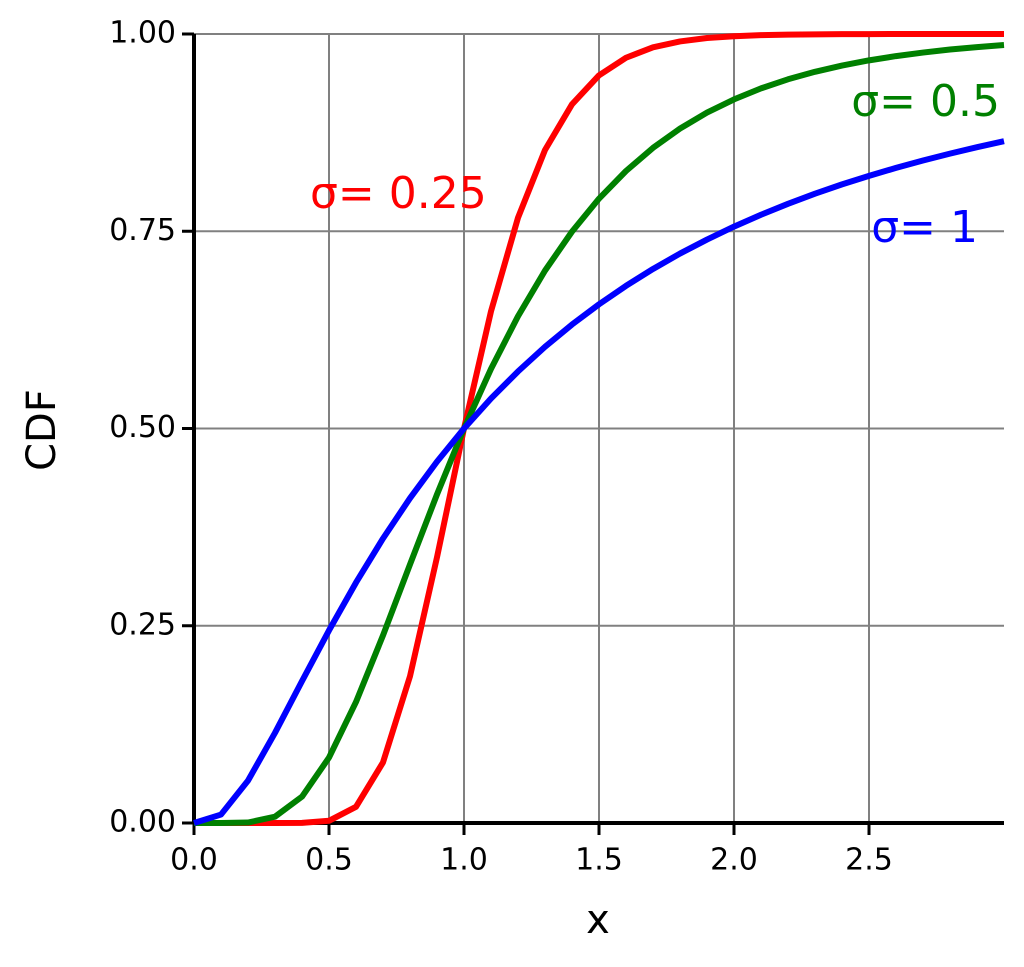 The height and width of the screenshot is (967, 1024). What do you see at coordinates (194, 860) in the screenshot?
I see `x-tick-label: 0.0` at bounding box center [194, 860].